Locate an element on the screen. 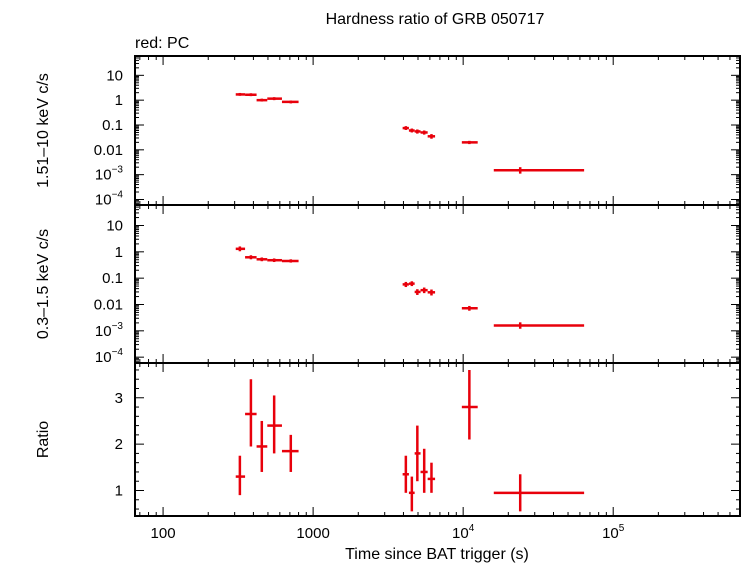 This screenshot has height=566, width=742. y-tick-label: 3 is located at coordinates (119, 398).